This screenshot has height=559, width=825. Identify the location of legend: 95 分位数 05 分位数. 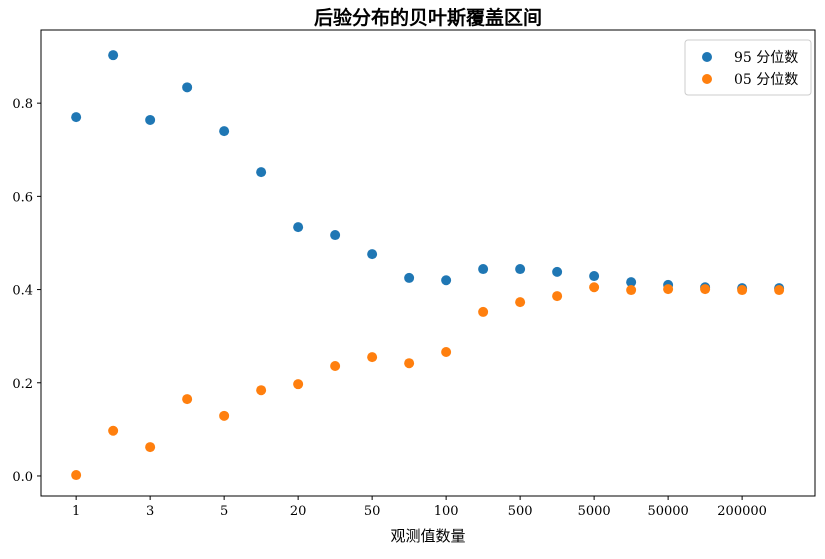
(748, 67).